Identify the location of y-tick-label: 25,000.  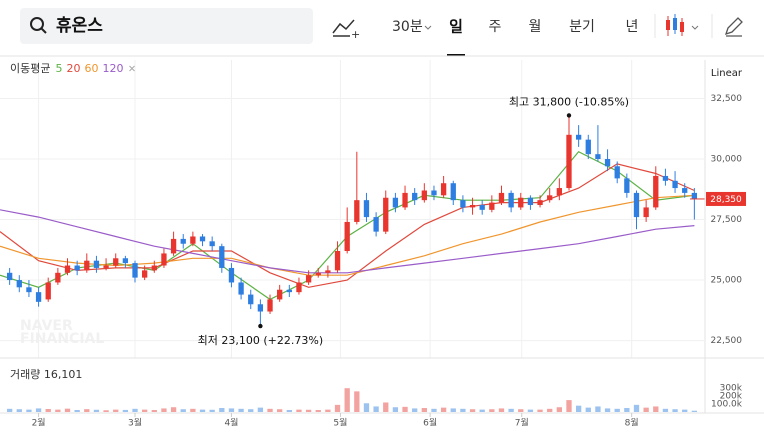
(727, 281).